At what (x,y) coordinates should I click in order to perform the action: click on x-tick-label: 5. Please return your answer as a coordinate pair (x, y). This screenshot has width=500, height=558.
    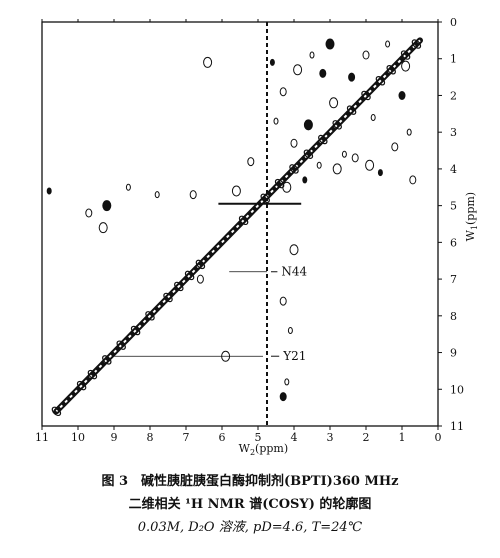
    Looking at the image, I should click on (258, 437).